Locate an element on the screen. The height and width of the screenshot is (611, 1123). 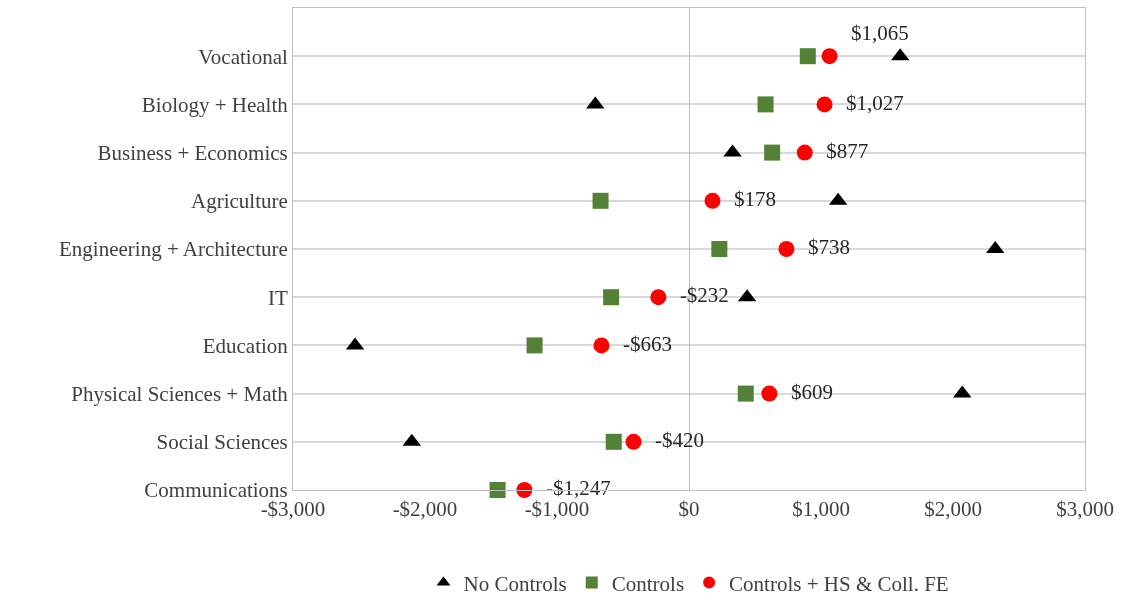
data-label: $609 is located at coordinates (812, 391).